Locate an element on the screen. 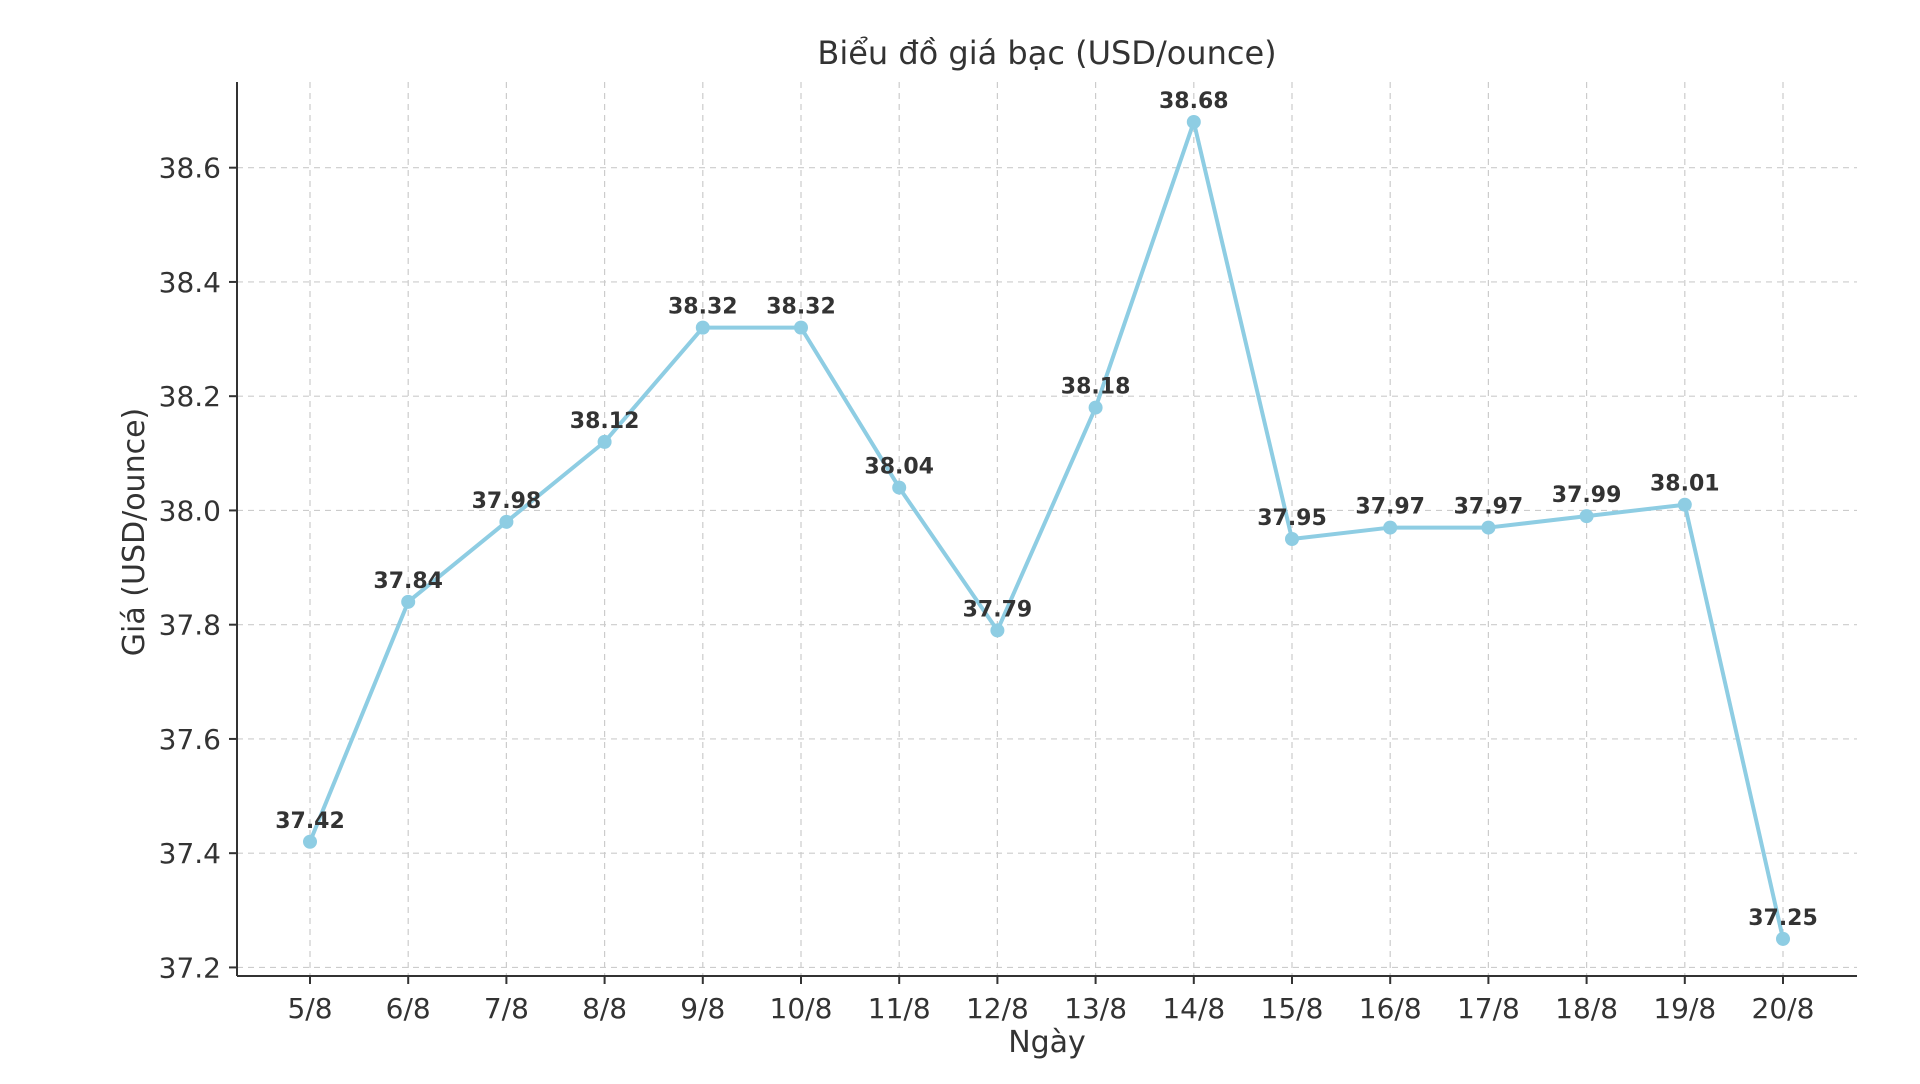 The height and width of the screenshot is (1084, 1920). x-tick-label: 20/8 is located at coordinates (1783, 1008).